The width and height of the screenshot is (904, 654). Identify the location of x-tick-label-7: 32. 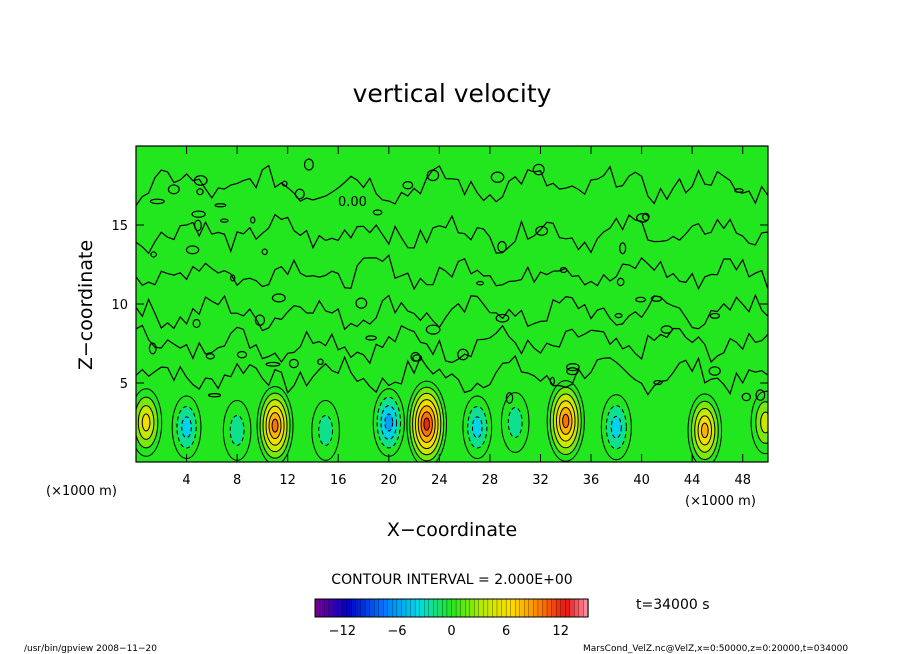
(540, 480).